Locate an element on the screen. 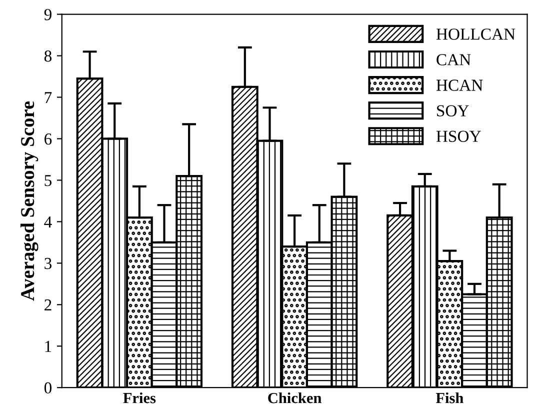  x-tick-label: Chicken is located at coordinates (295, 398).